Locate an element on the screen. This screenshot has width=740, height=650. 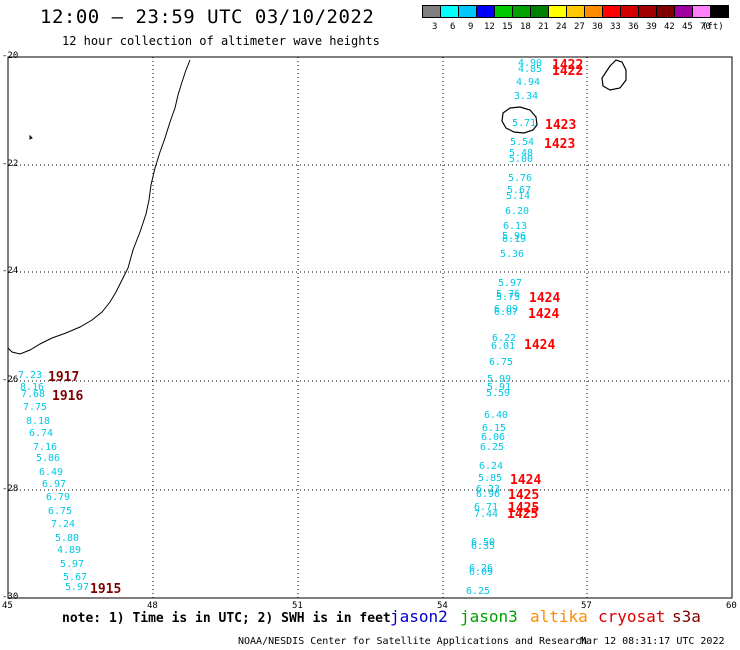
legend-label: 45 is located at coordinates (687, 27).